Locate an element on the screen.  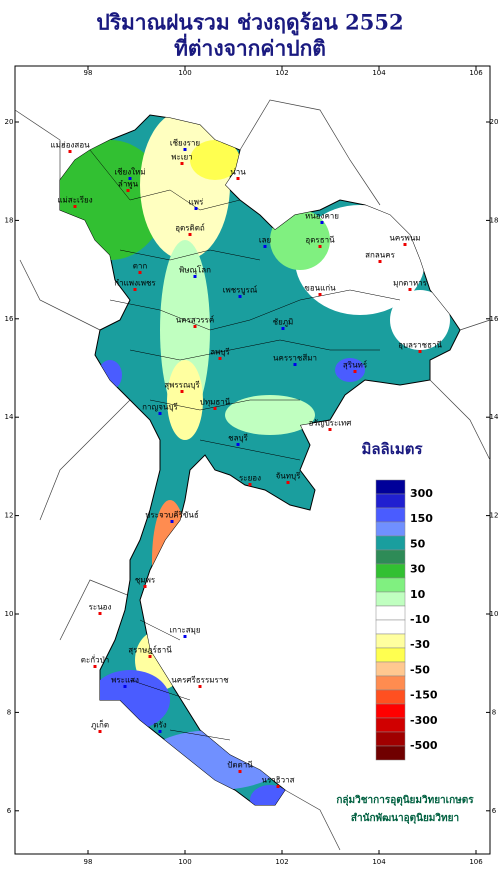
legend-label: -300 is located at coordinates (424, 720).